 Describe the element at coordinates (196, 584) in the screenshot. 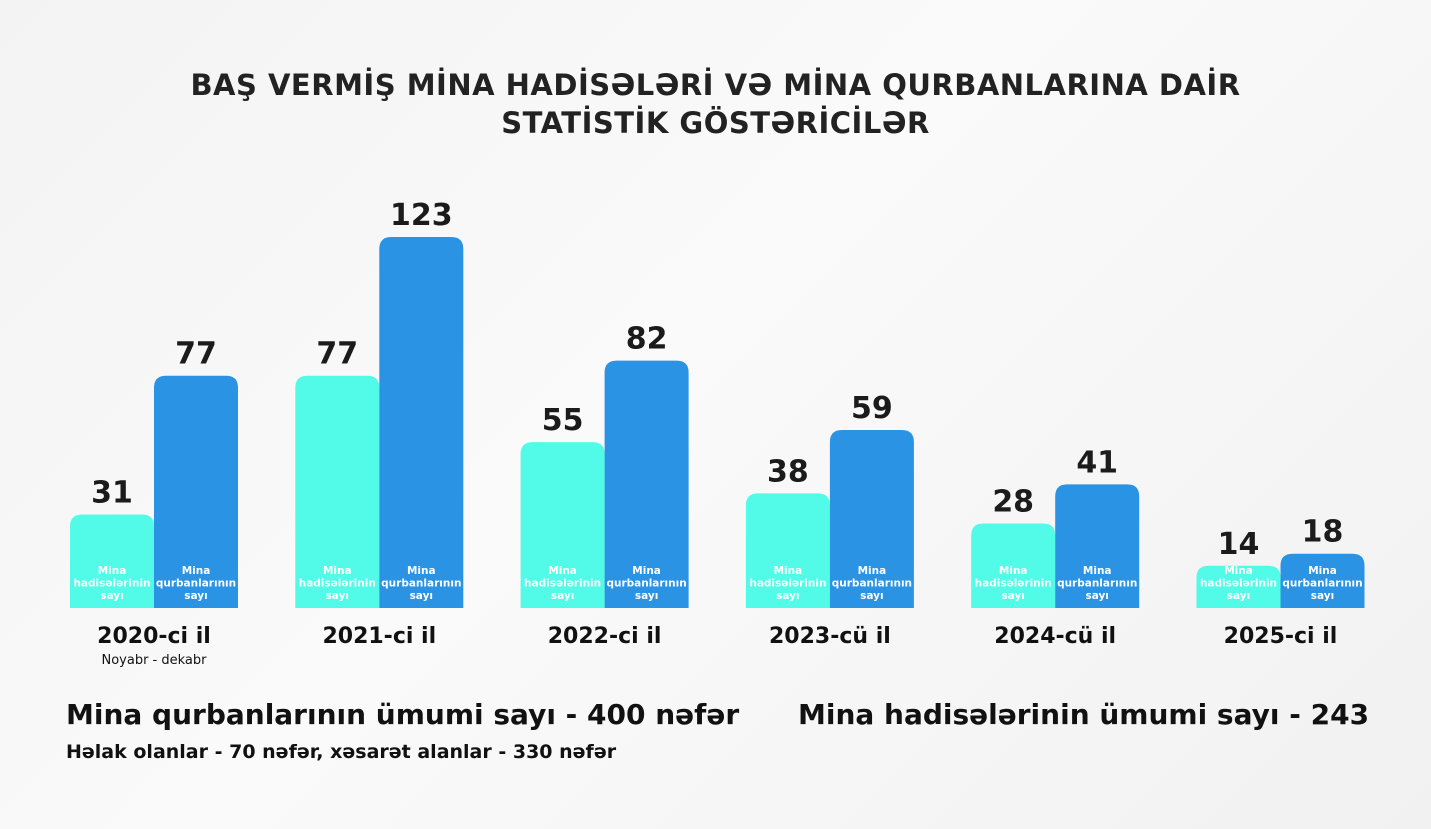

I see `bar-inner-label-victims-1: qurbanlarının` at that location.